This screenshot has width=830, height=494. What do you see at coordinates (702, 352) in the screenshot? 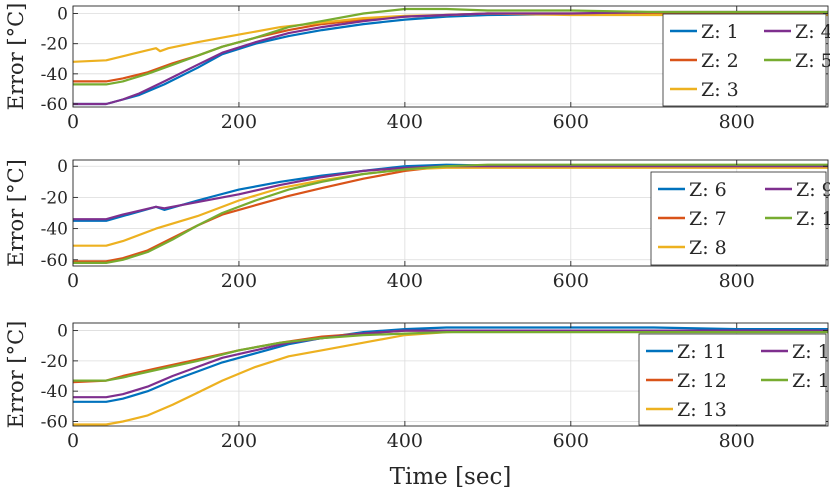
I see `legend-label: Z: 11` at bounding box center [702, 352].